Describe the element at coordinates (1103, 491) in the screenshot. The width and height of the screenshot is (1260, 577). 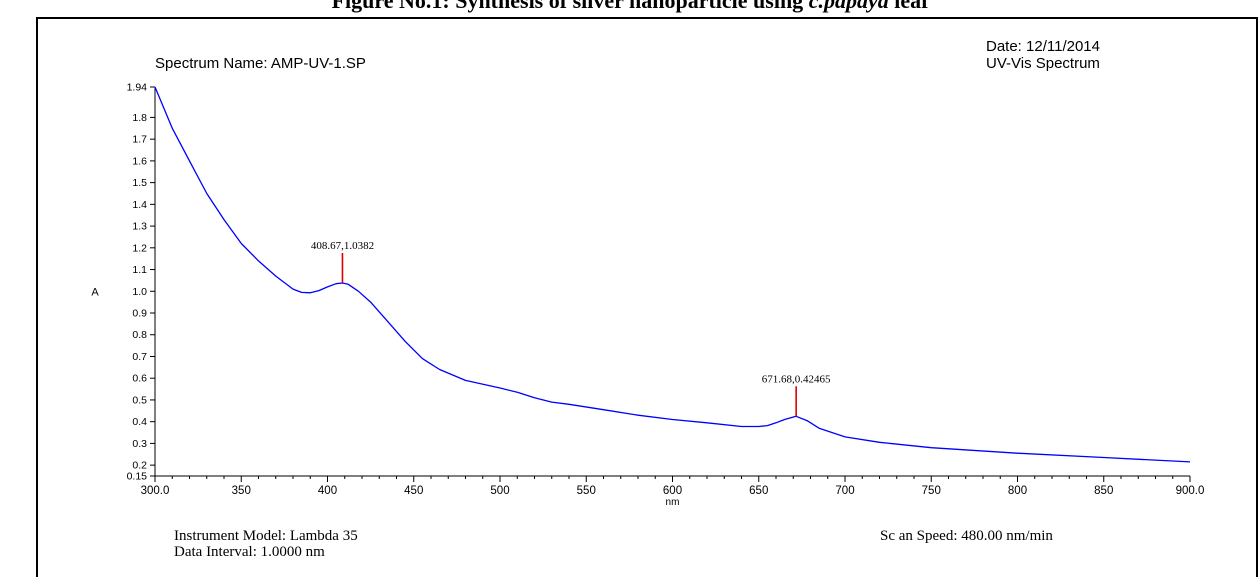
I see `x-tick-label: 850` at that location.